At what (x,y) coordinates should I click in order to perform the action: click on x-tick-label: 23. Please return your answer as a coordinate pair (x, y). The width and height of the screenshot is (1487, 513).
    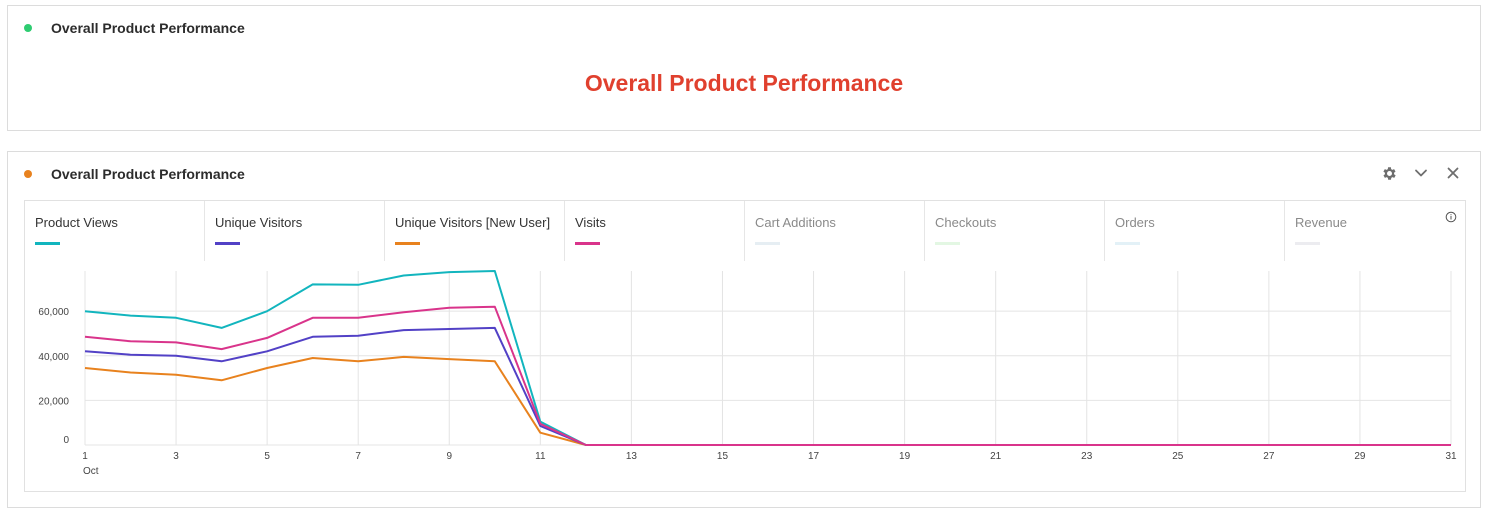
    Looking at the image, I should click on (1087, 456).